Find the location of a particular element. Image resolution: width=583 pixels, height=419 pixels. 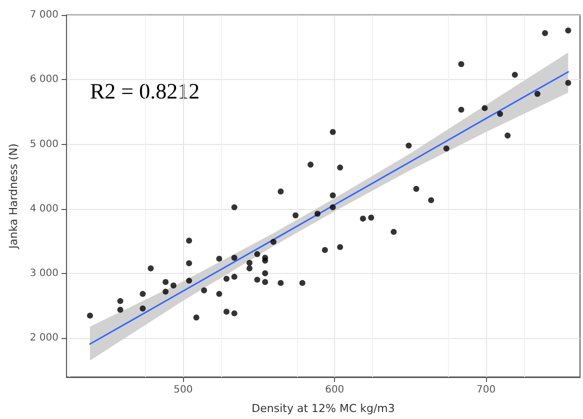

x-axis-title: Density at 12% MC kg/m3 is located at coordinates (323, 408).